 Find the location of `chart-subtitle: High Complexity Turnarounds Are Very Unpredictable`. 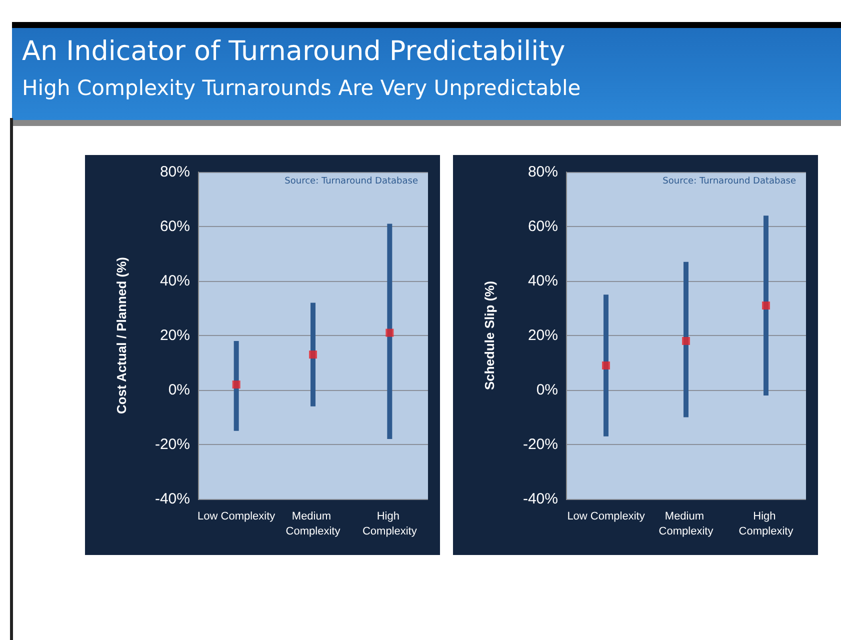

chart-subtitle: High Complexity Turnarounds Are Very Unpredictable is located at coordinates (301, 88).